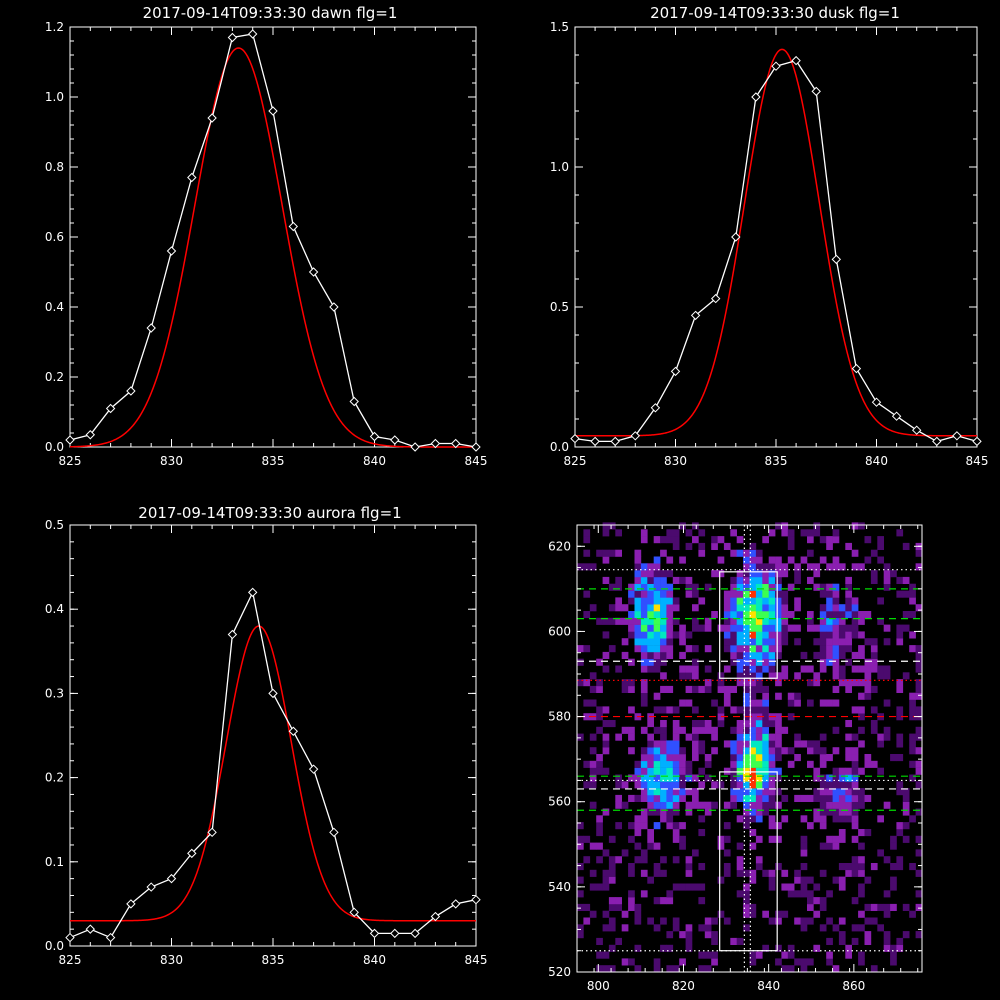  I want to click on y-tick-label: 0.4, so click(54, 307).